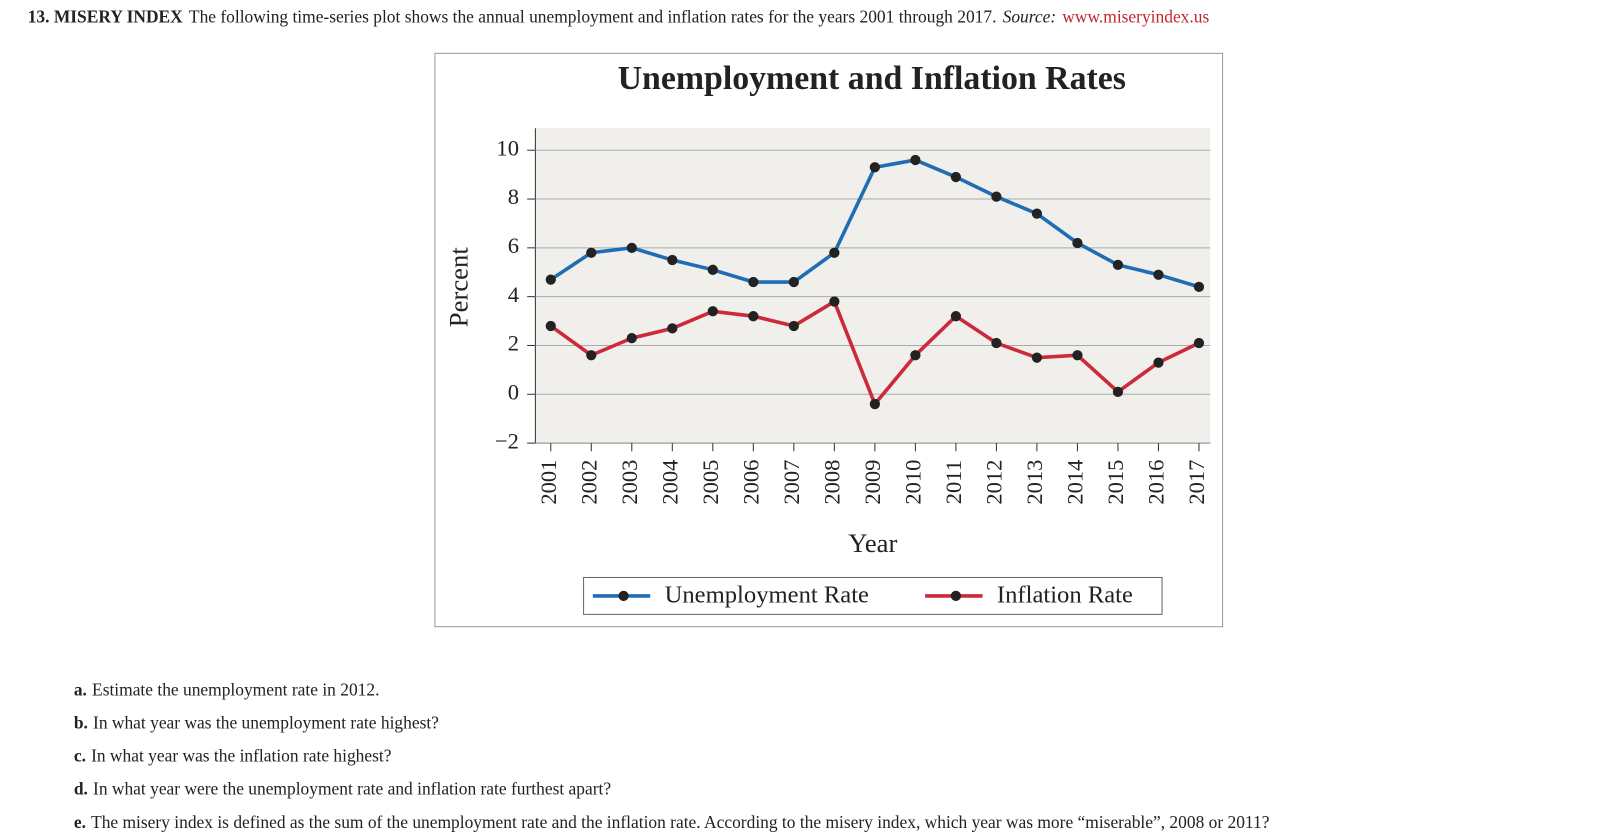  Describe the element at coordinates (994, 482) in the screenshot. I see `x-tick-label: 2012` at that location.